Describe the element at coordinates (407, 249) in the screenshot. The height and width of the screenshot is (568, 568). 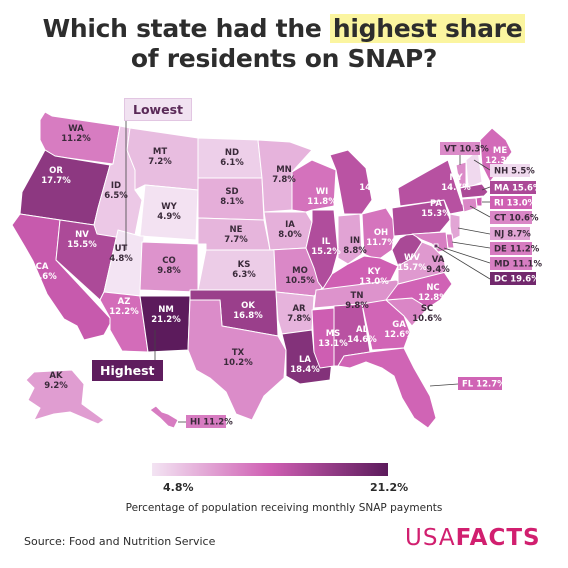
I see `state-WV` at that location.